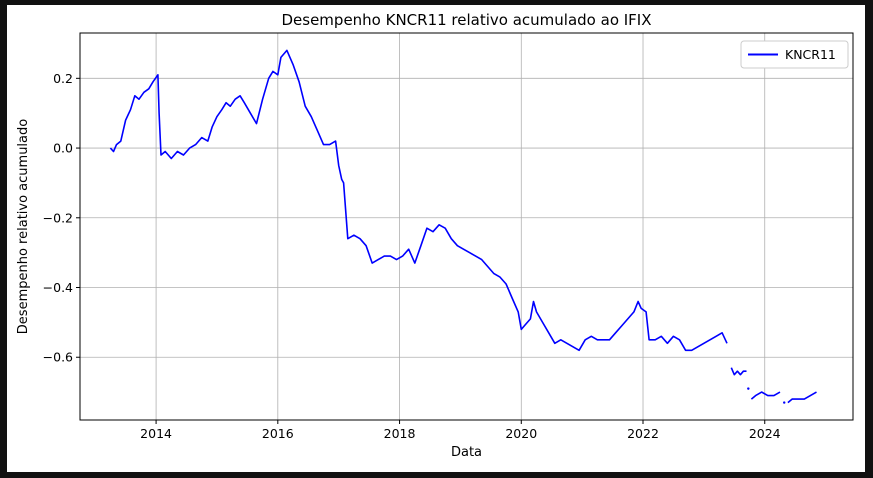 This screenshot has width=873, height=478. Describe the element at coordinates (466, 452) in the screenshot. I see `x-axis-label: Data` at that location.